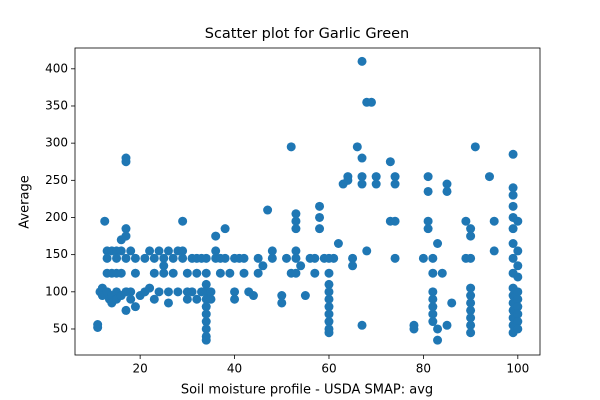  What do you see at coordinates (328, 369) in the screenshot?
I see `x-tick-label: 60` at bounding box center [328, 369].